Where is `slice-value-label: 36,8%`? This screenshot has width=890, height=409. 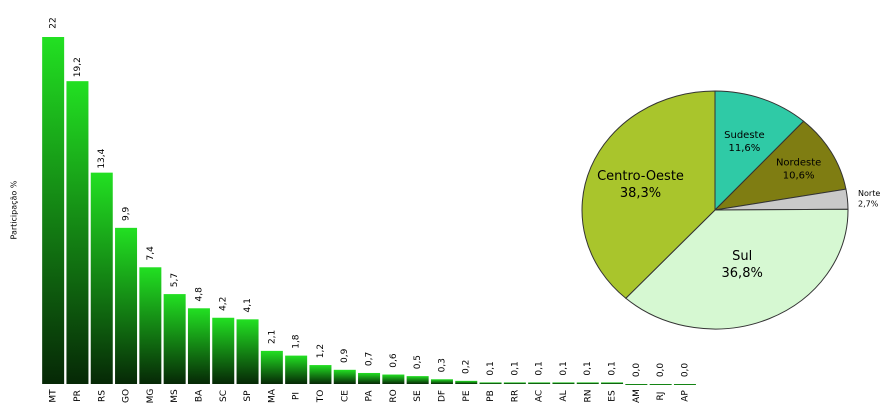
slice-value-label: 36,8% is located at coordinates (742, 273).